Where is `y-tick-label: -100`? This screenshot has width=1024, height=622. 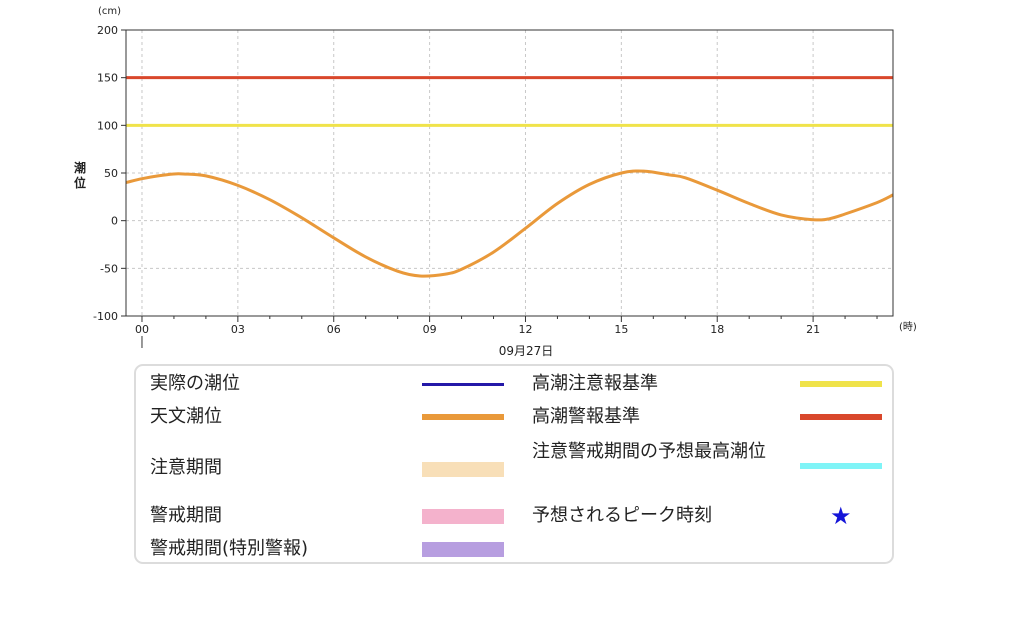 y-tick-label: -100 is located at coordinates (105, 316).